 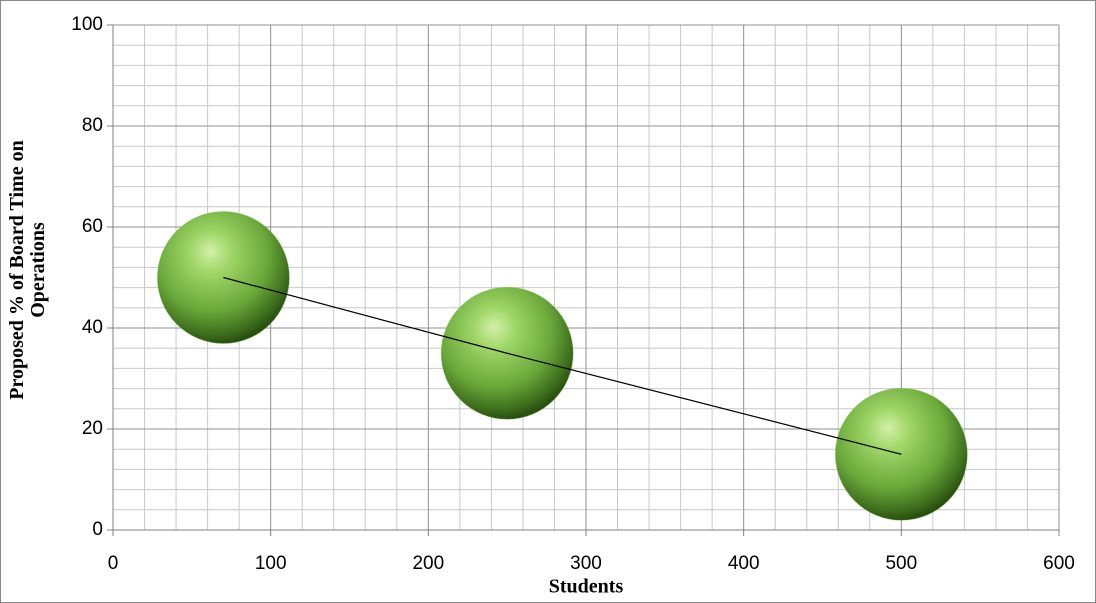 What do you see at coordinates (92, 226) in the screenshot?
I see `y-tick-label: 60` at bounding box center [92, 226].